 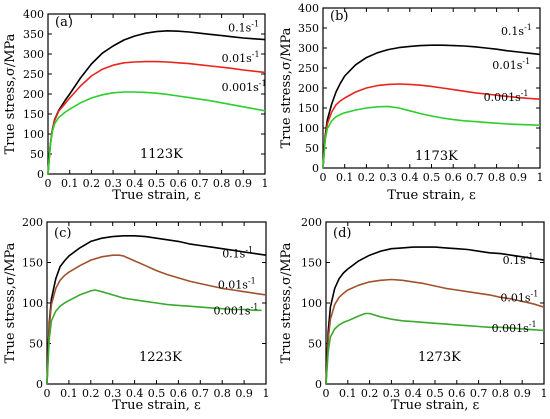 What do you see at coordinates (161, 154) in the screenshot?
I see `temperature-label: 1123K` at bounding box center [161, 154].